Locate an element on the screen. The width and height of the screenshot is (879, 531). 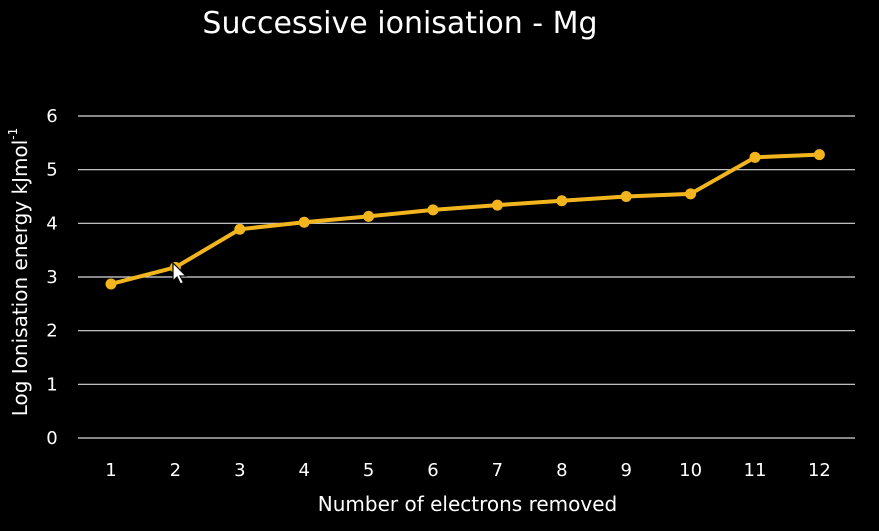
y-axis-label-text: Log Ionisation energy kJmol is located at coordinates (20, 278).